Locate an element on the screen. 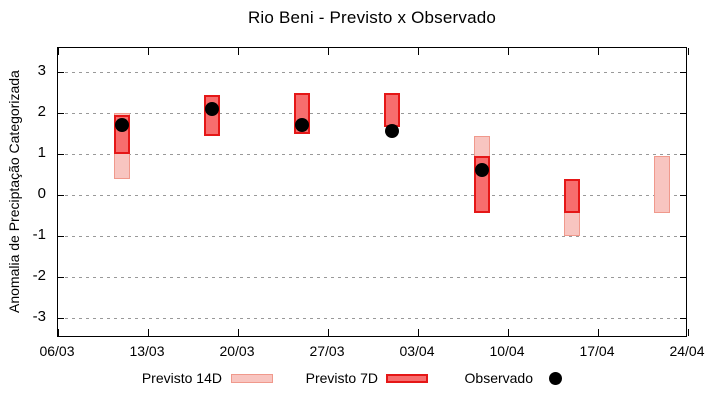 The width and height of the screenshot is (720, 400). legend-label-previsto-14d: Previsto 14D is located at coordinates (181, 378).